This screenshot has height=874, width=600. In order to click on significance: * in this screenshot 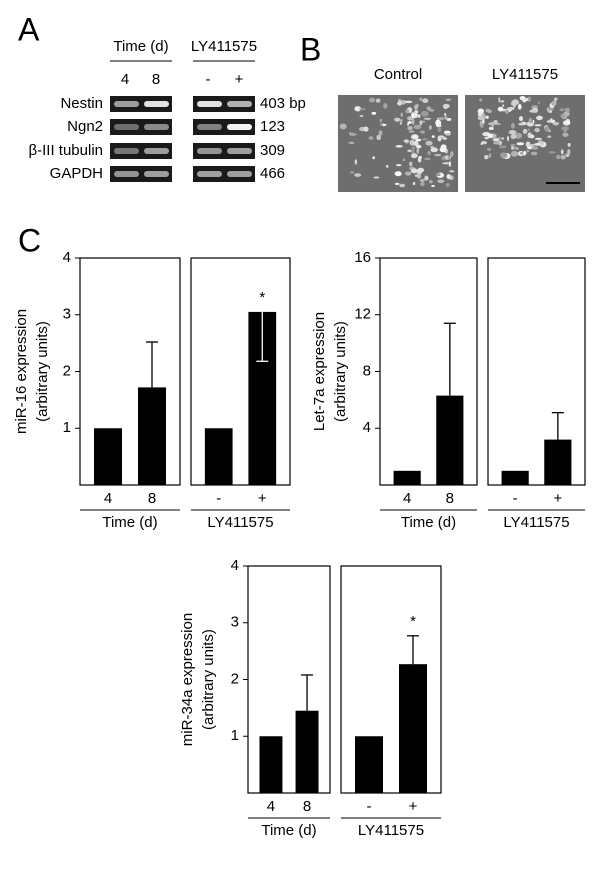, I will do `click(413, 621)`.